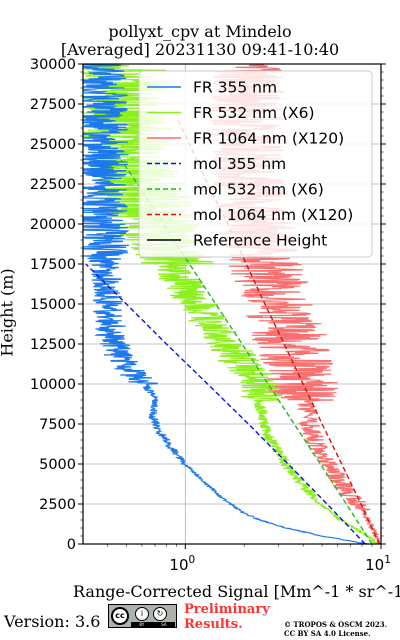  Describe the element at coordinates (273, 215) in the screenshot. I see `legend-label: mol 1064 nm (X120)` at that location.